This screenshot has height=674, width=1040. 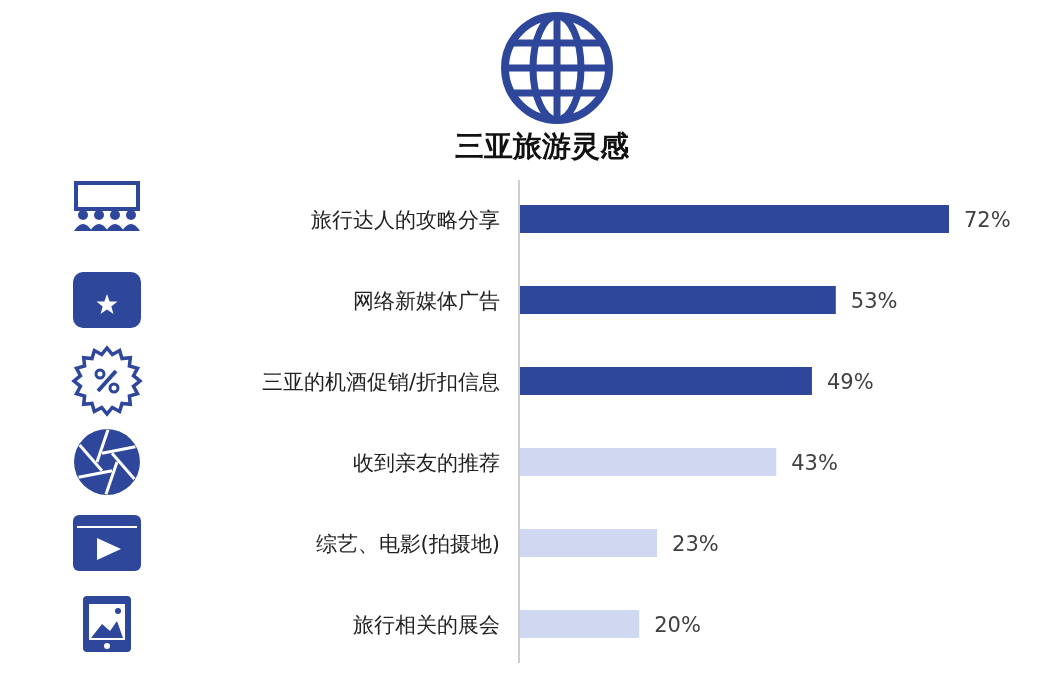 What do you see at coordinates (695, 544) in the screenshot?
I see `data-label: 23%` at bounding box center [695, 544].